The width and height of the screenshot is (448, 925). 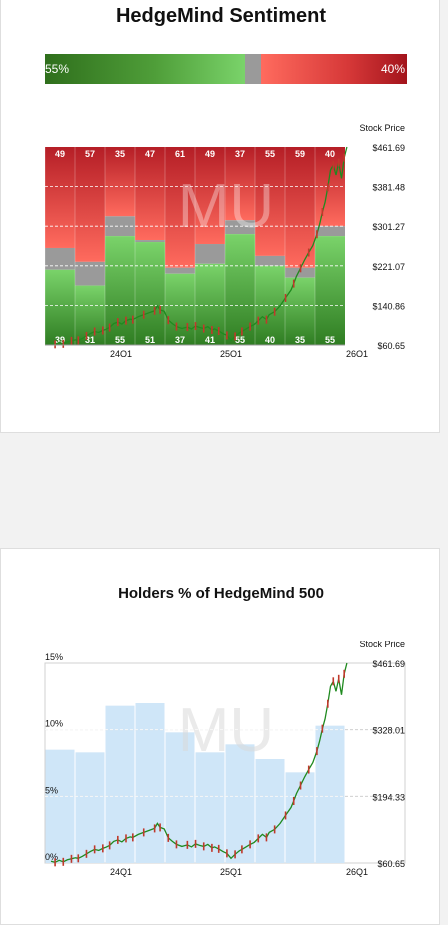 I want to click on stock-price-tick-label: $194.33, so click(x=388, y=797).